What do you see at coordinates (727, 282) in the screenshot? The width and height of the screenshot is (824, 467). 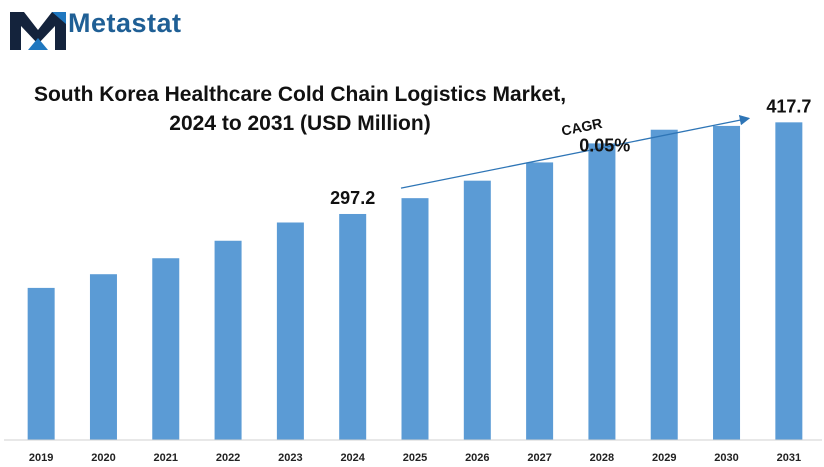 I see `bar-2030` at bounding box center [727, 282].